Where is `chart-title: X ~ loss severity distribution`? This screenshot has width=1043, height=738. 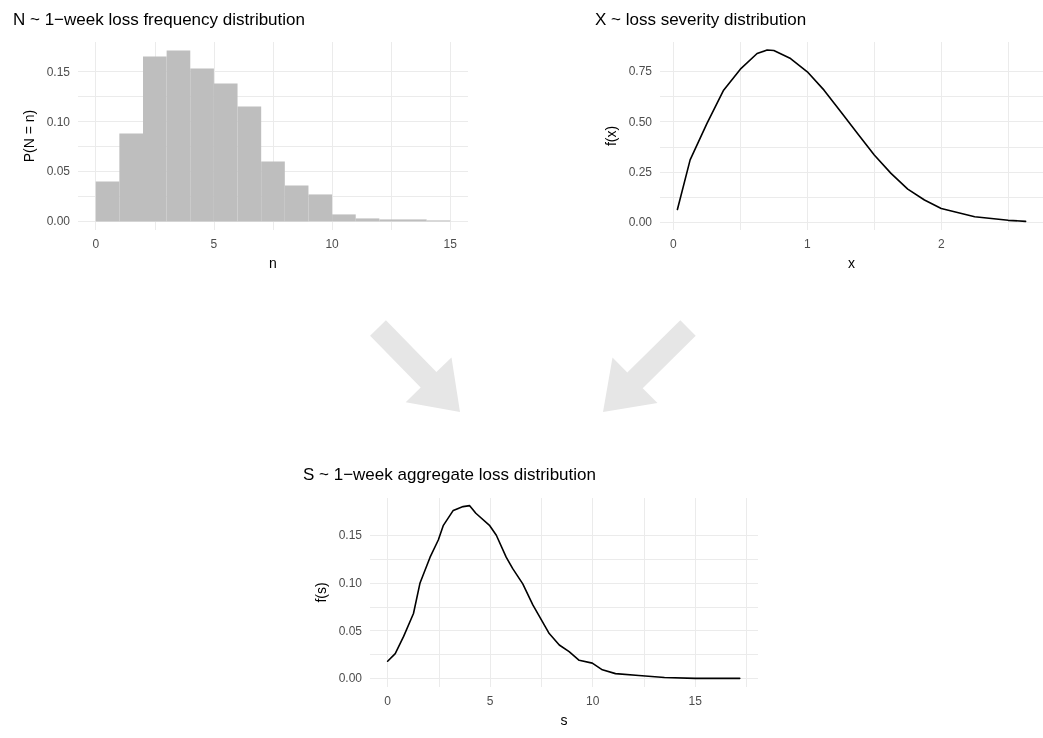
chart-title: X ~ loss severity distribution is located at coordinates (701, 19).